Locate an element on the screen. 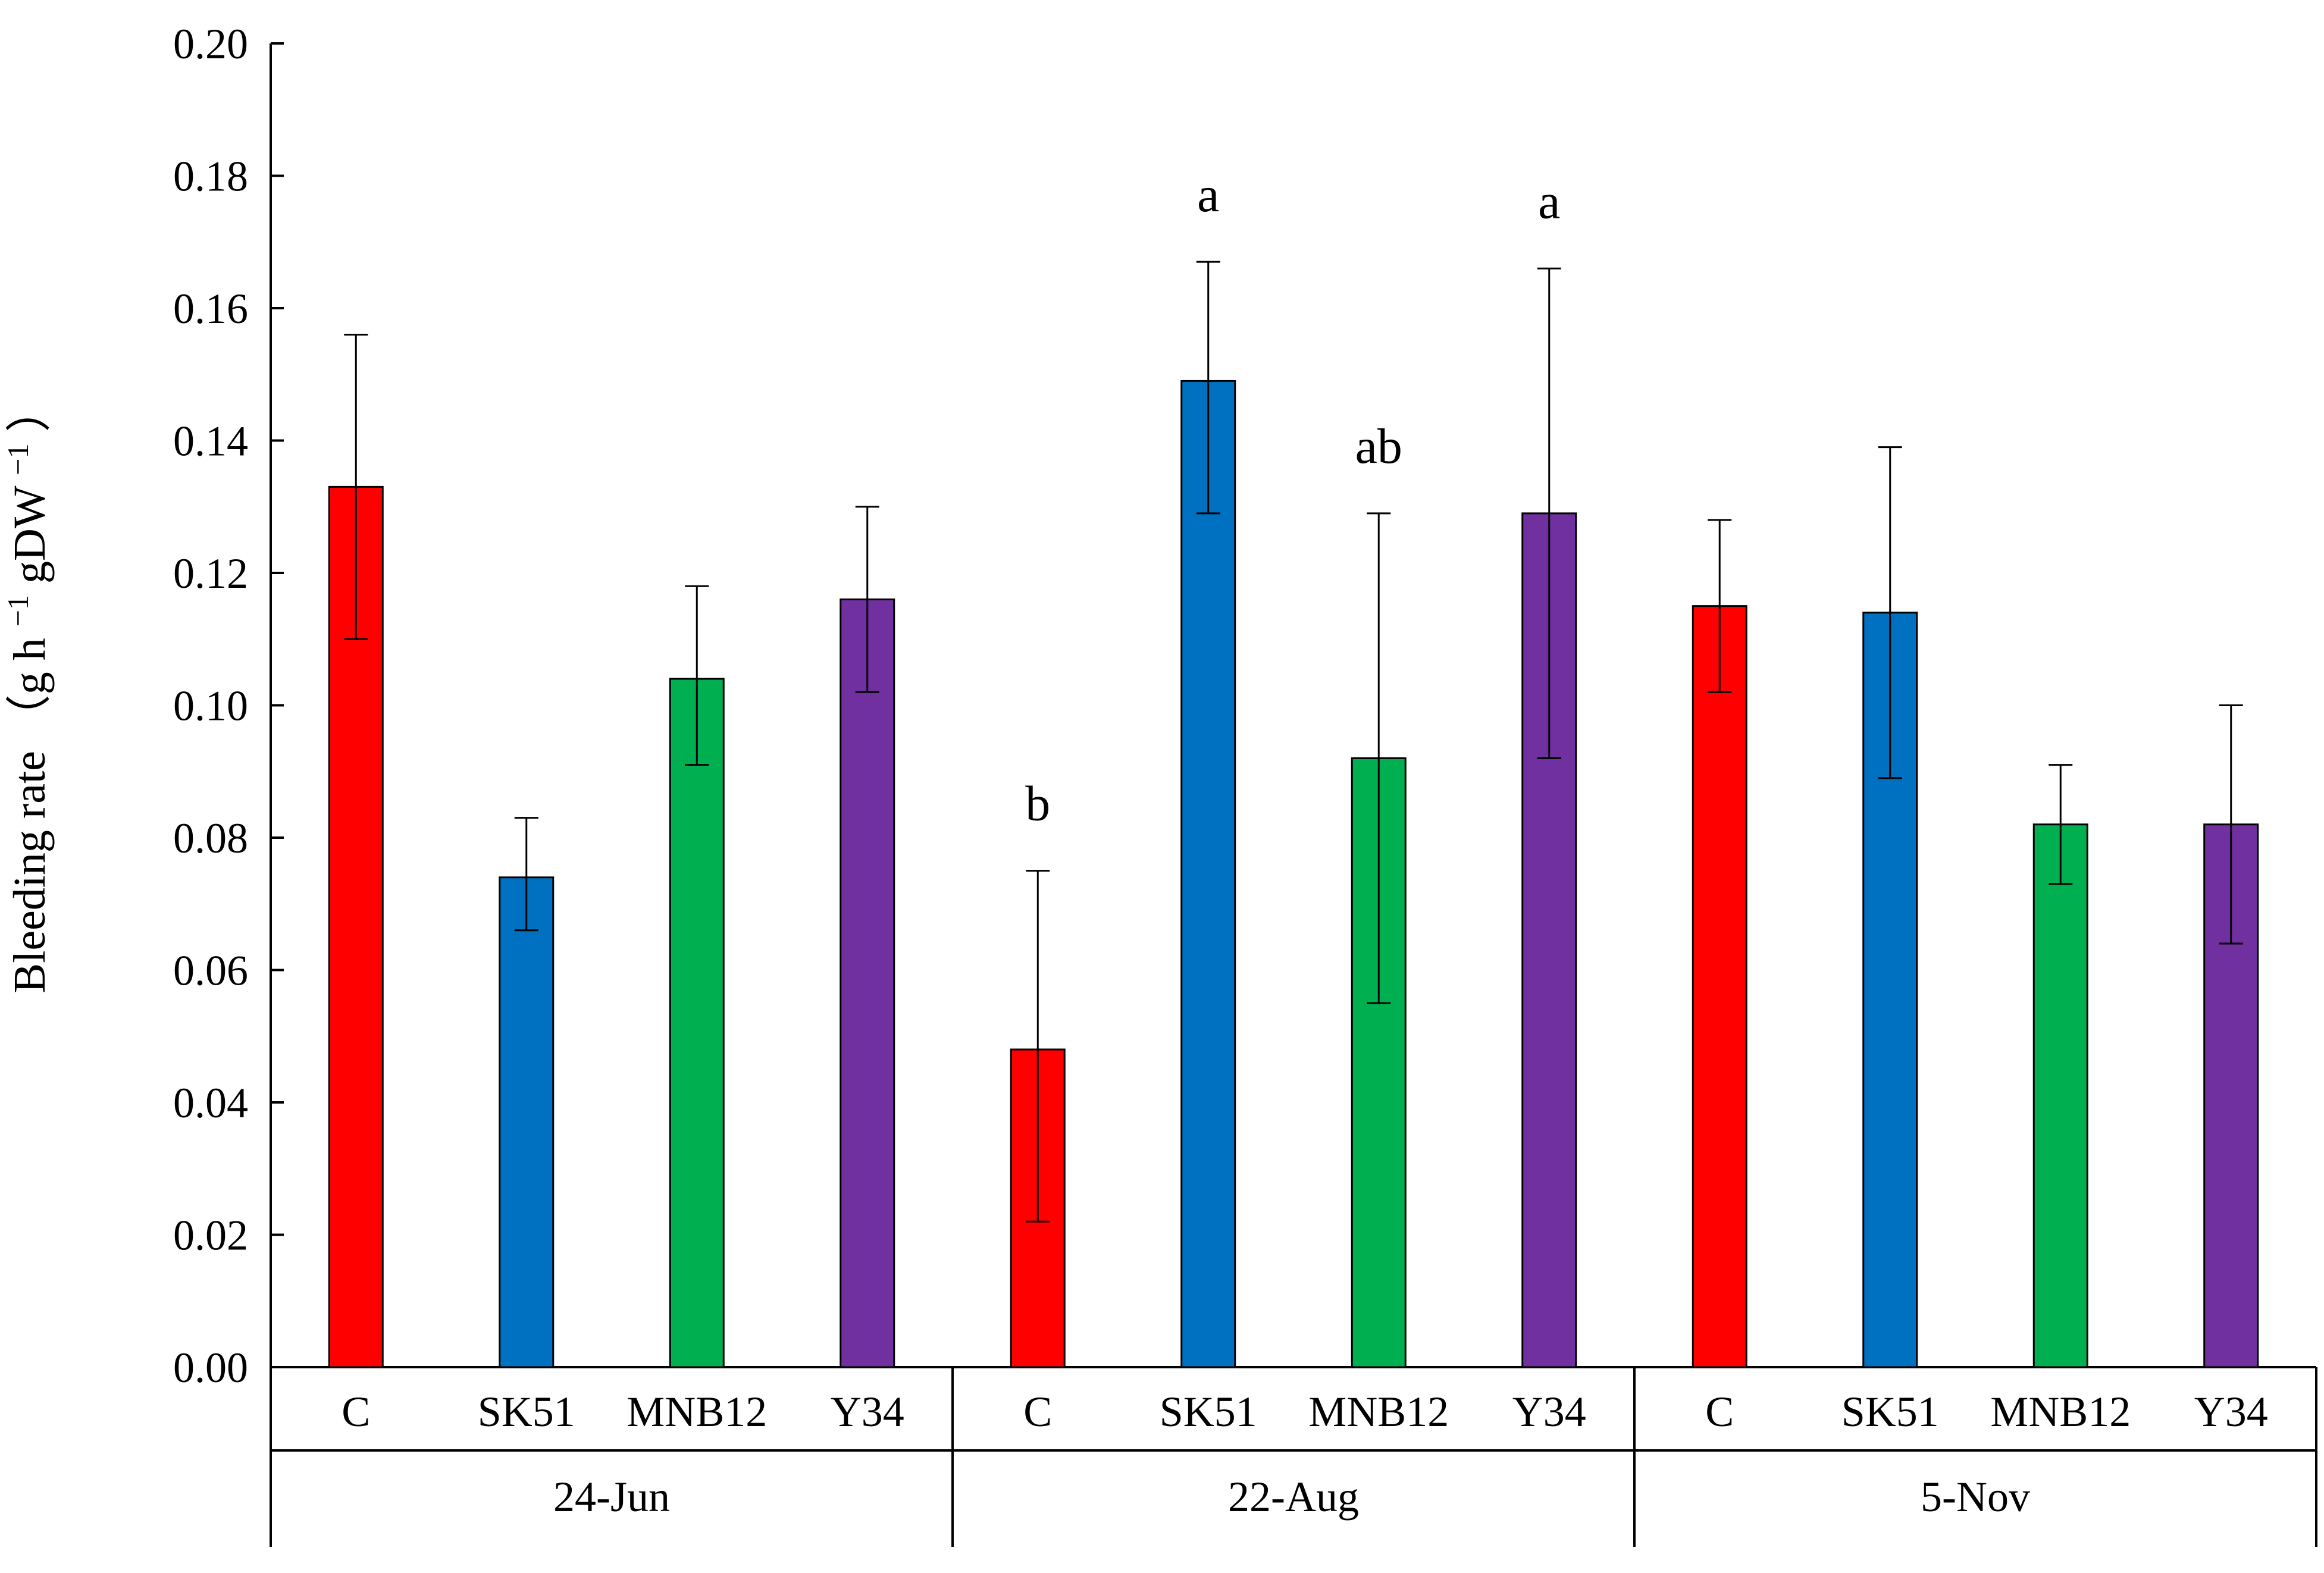 This screenshot has width=2324, height=1573. y-tick-label: 0.10 is located at coordinates (210, 706).